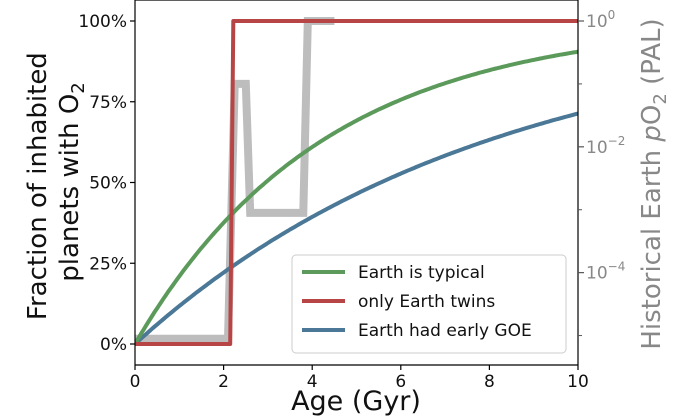  Describe the element at coordinates (426, 302) in the screenshot. I see `legend-label-1: only Earth twins` at that location.